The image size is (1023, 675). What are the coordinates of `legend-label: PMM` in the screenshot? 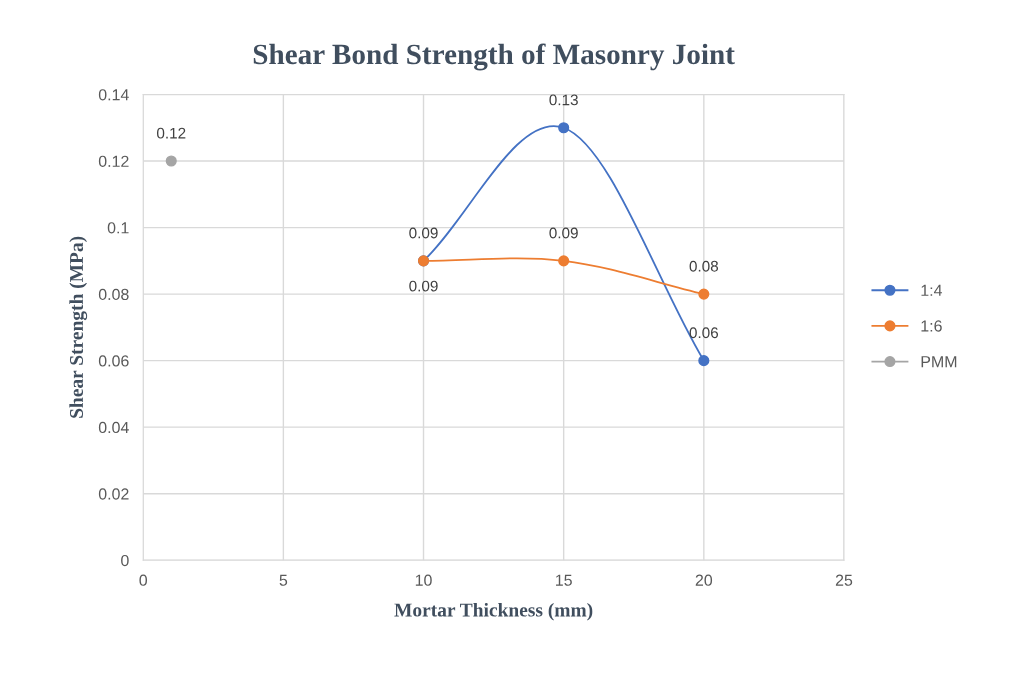 It's located at (939, 362).